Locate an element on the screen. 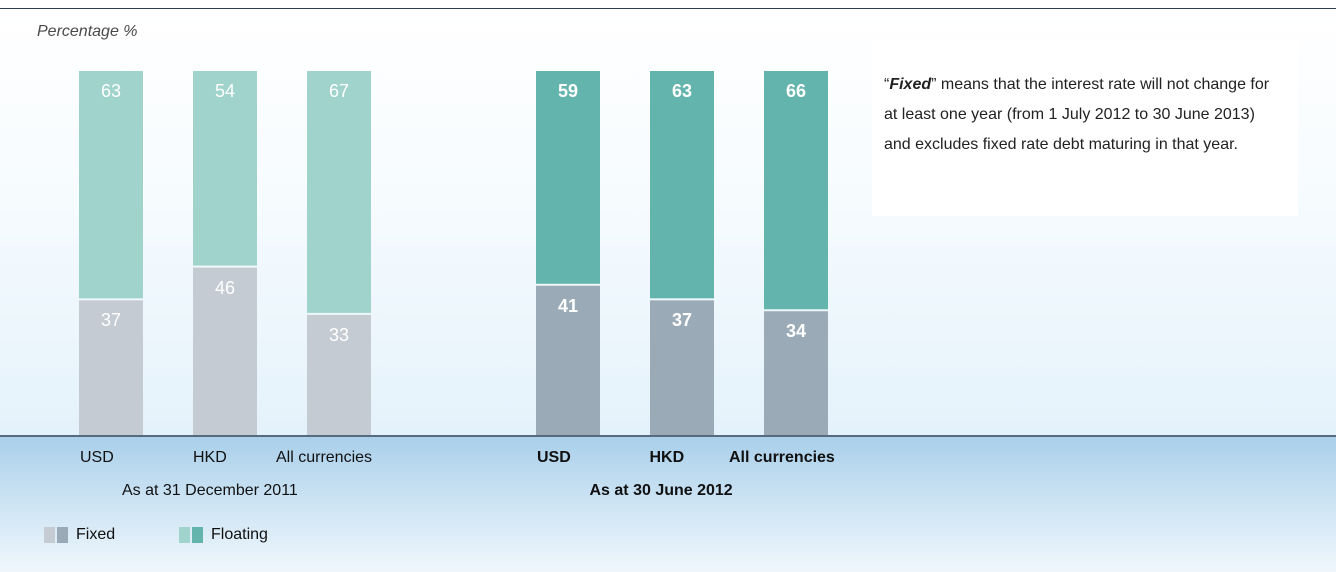 This screenshot has height=572, width=1336. group-label-1: As at 30 June 2012 is located at coordinates (661, 490).